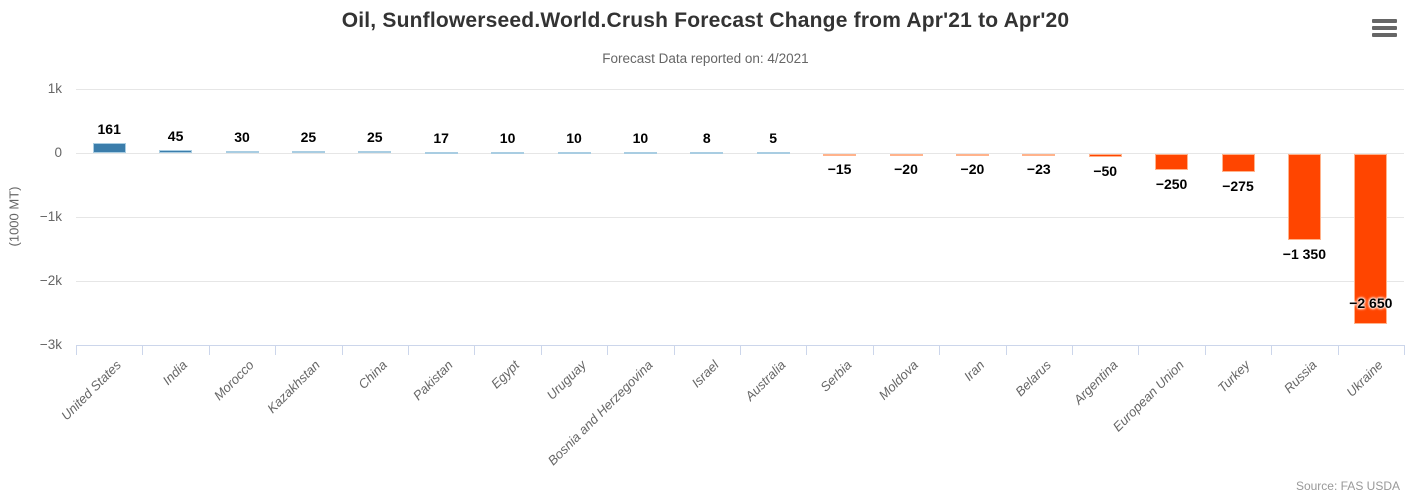 The image size is (1411, 500). I want to click on bar-moldova, so click(906, 155).